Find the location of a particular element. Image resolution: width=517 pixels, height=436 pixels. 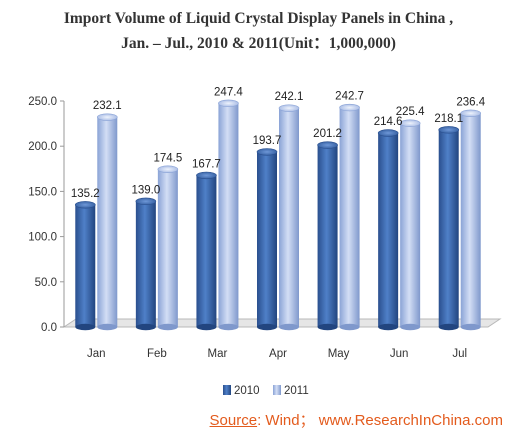

bar-may-2010 is located at coordinates (327, 236).